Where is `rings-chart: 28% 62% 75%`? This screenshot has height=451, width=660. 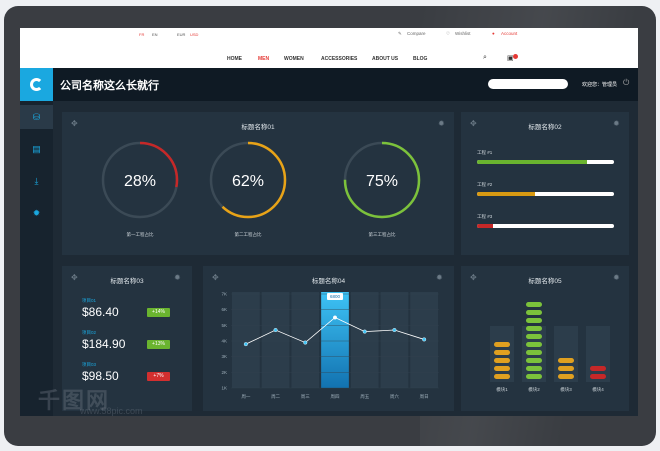 rings-chart: 28% 62% 75% is located at coordinates (261, 180).